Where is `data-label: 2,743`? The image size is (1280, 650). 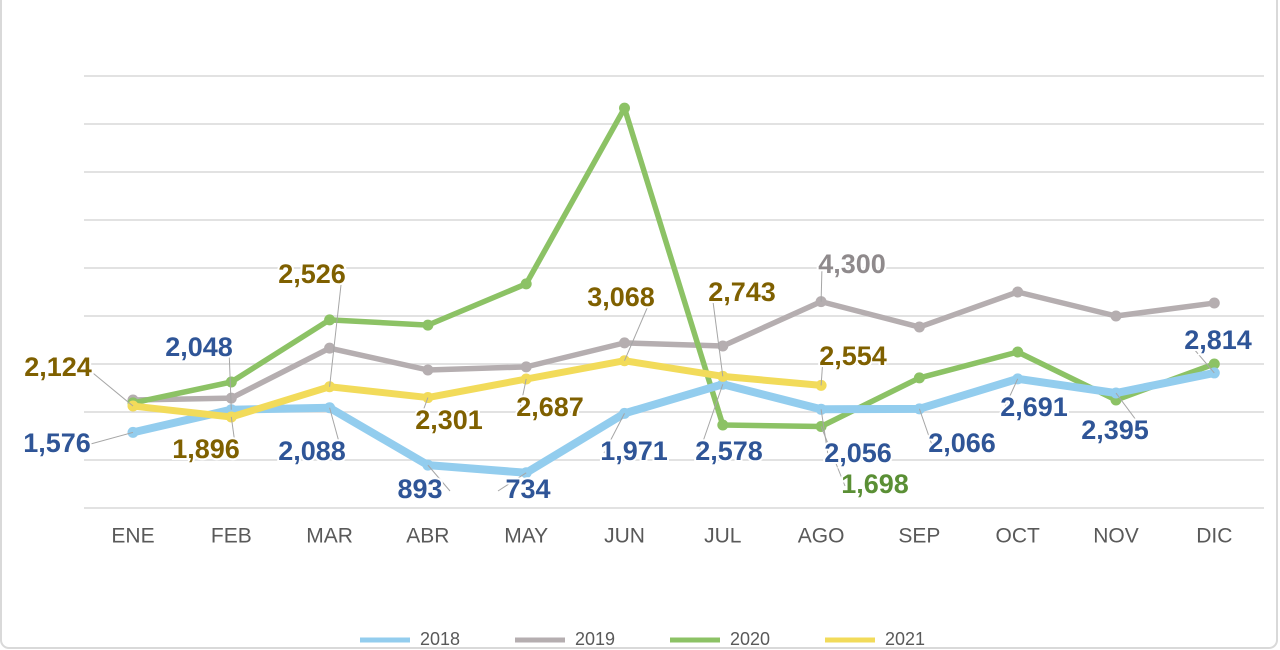 data-label: 2,743 is located at coordinates (742, 292).